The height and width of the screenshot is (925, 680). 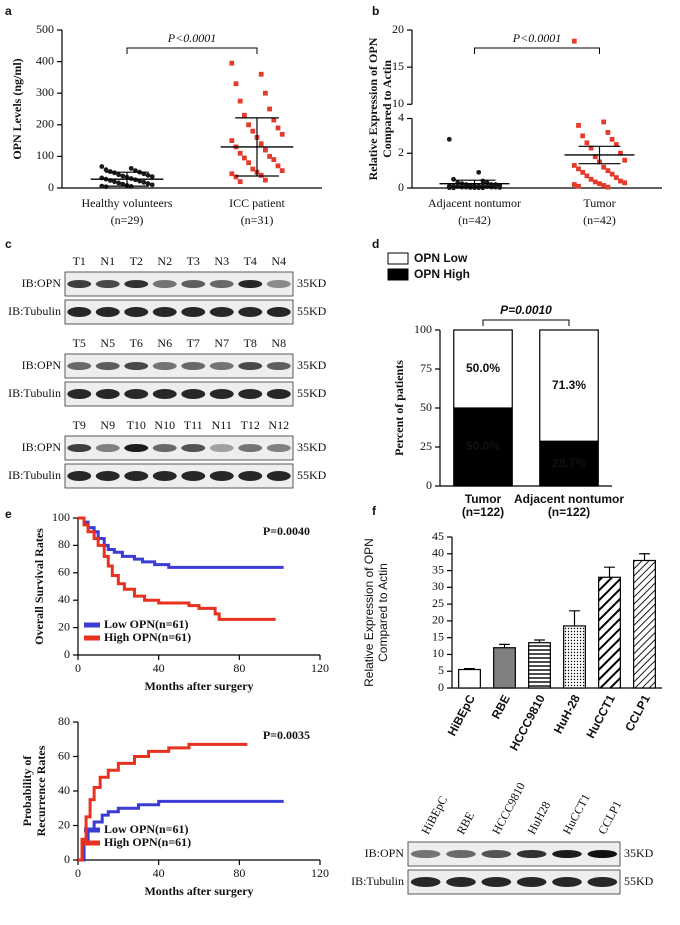 What do you see at coordinates (434, 815) in the screenshot?
I see `lane-label: HiBEpC` at bounding box center [434, 815].